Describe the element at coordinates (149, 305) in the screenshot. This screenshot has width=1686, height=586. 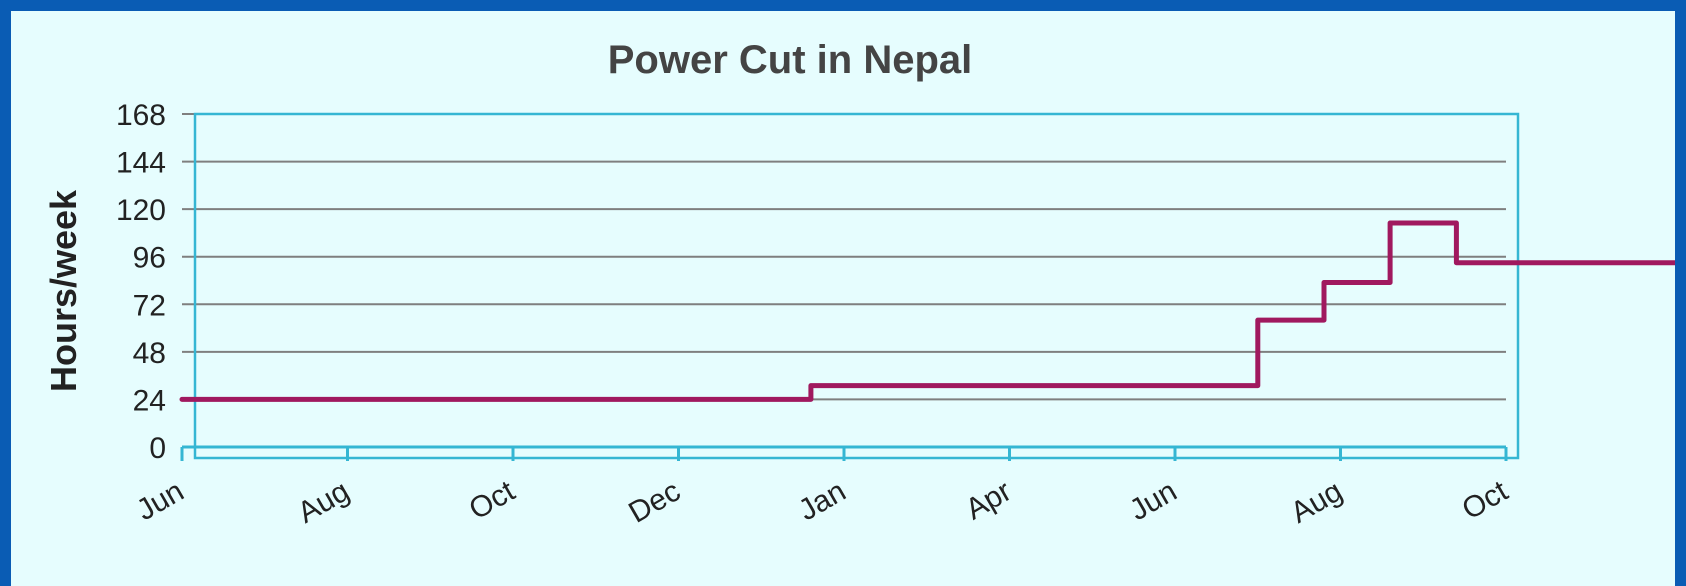
I see `y-tick-label: 72` at that location.